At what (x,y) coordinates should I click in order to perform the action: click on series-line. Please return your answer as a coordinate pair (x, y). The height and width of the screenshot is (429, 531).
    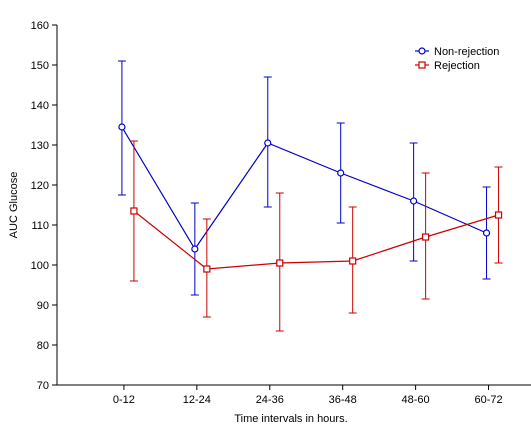
    Looking at the image, I should click on (316, 240).